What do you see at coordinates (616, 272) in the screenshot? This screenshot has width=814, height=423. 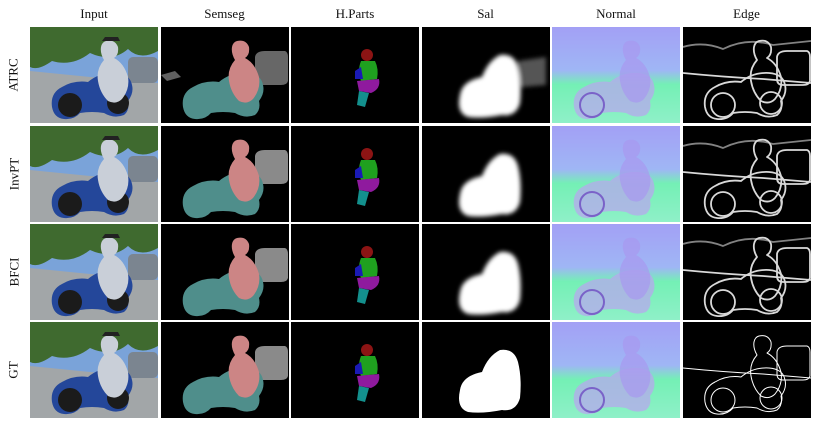 I see `cell-bfci-normal` at bounding box center [616, 272].